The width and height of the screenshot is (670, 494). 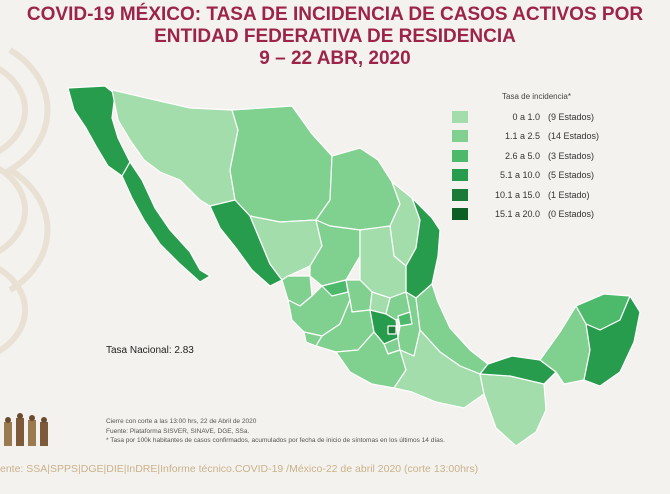 I want to click on legend-count: (0 Estados), so click(x=571, y=214).